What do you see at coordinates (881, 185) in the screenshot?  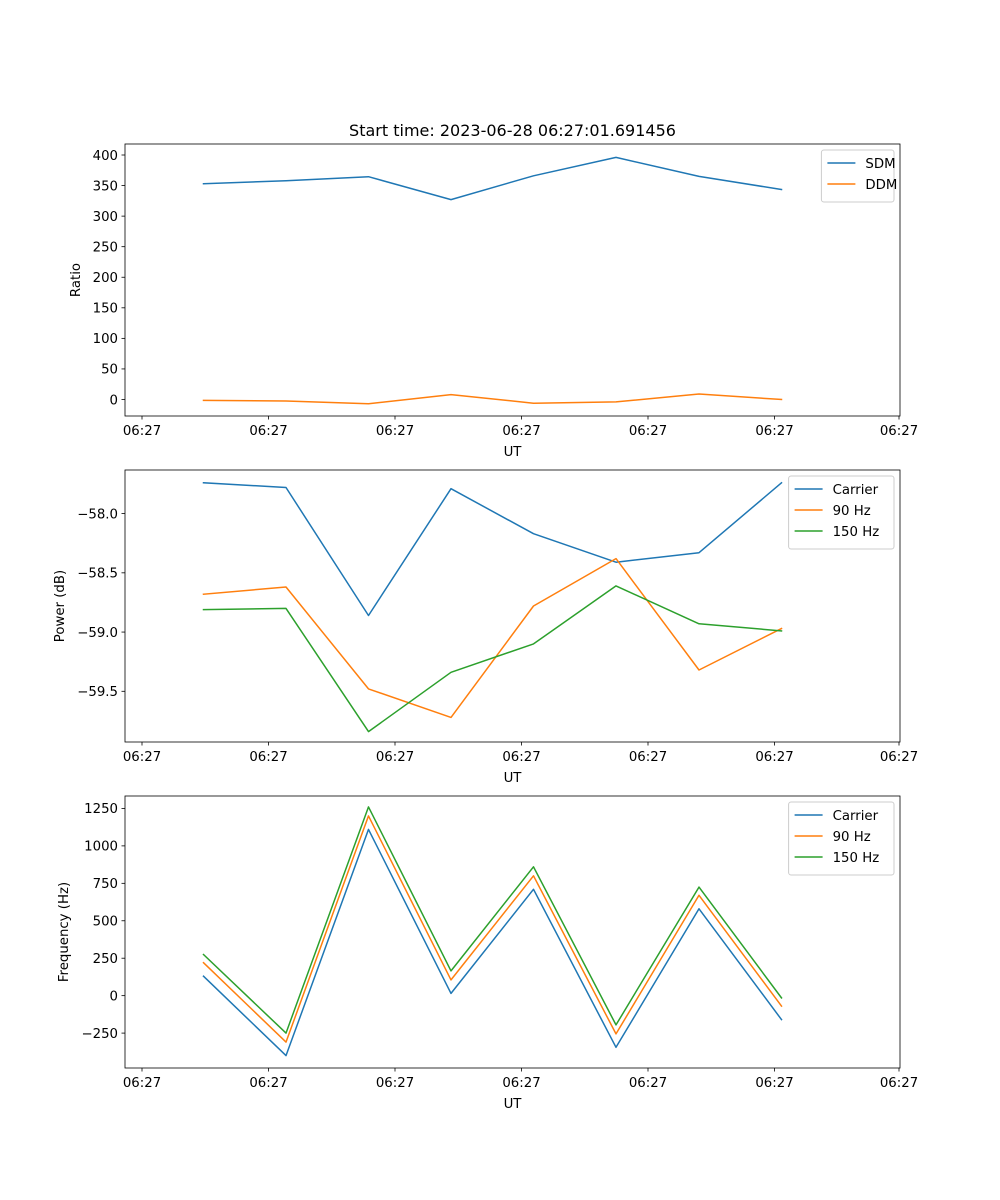 I see `legend-label: DDM` at bounding box center [881, 185].